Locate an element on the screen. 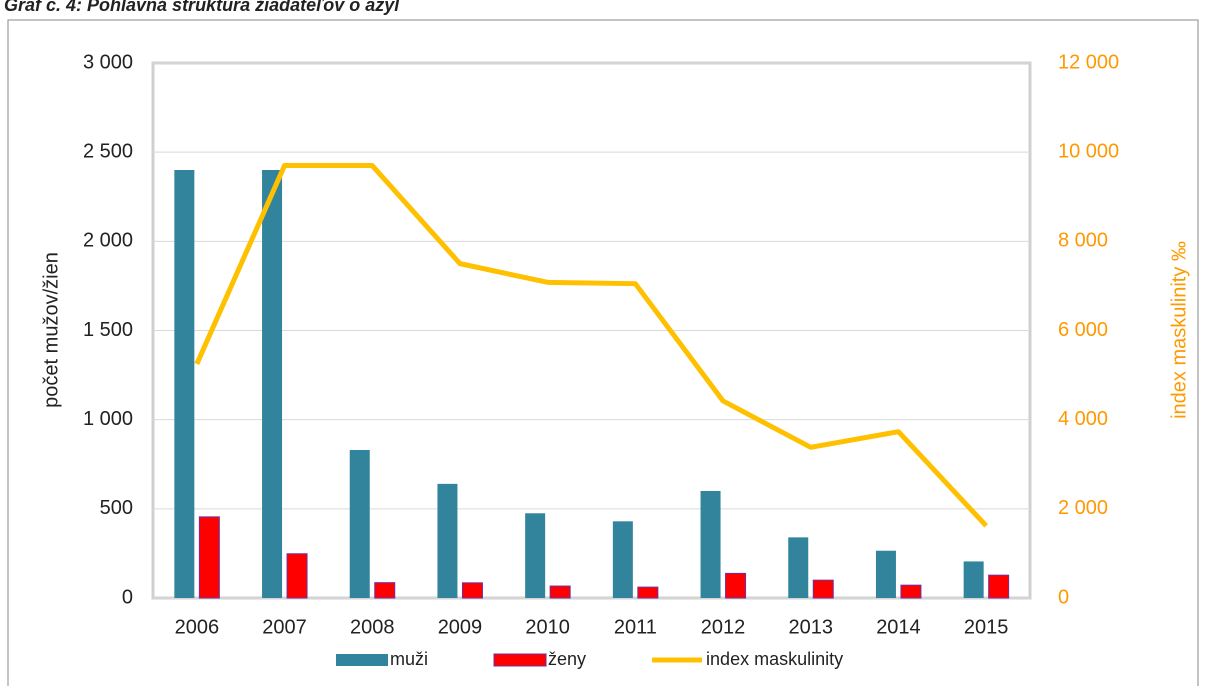 Image resolution: width=1206 pixels, height=686 pixels. x-tick-label: 2007 is located at coordinates (284, 627).